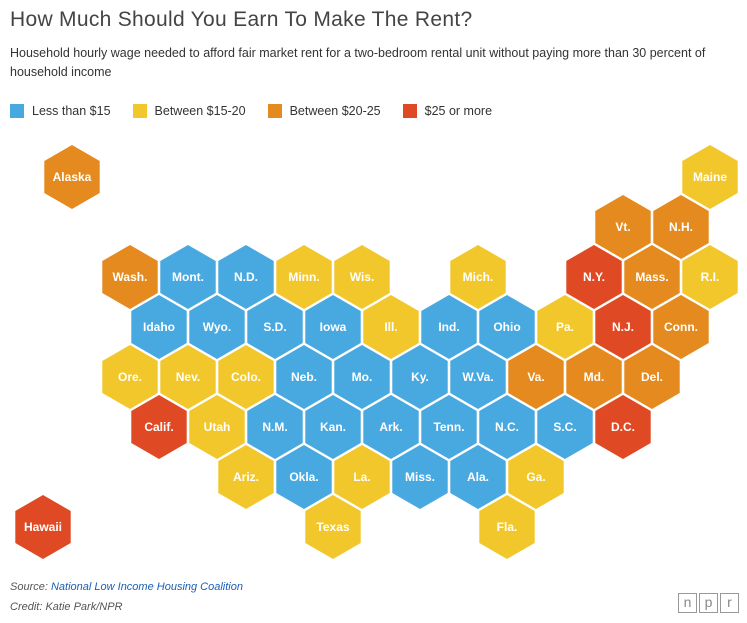 Image resolution: width=747 pixels, height=623 pixels. Describe the element at coordinates (274, 327) in the screenshot. I see `state-label: S.D.` at that location.